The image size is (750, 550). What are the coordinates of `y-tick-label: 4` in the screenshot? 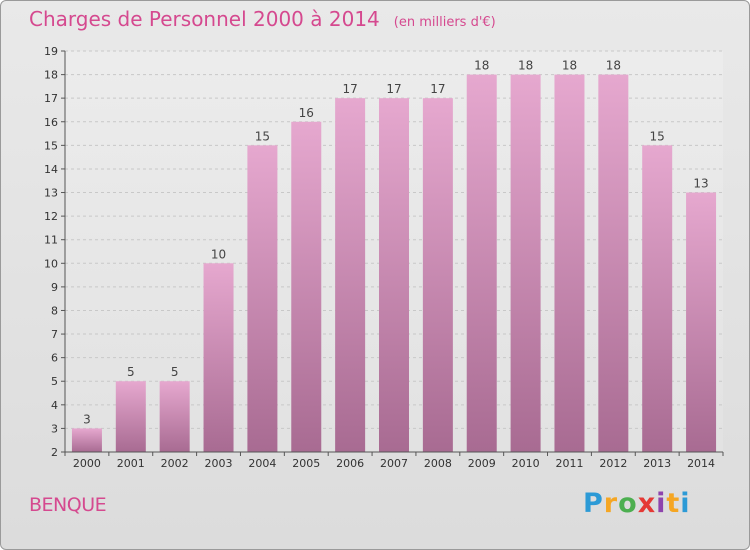 It's located at (54, 405).